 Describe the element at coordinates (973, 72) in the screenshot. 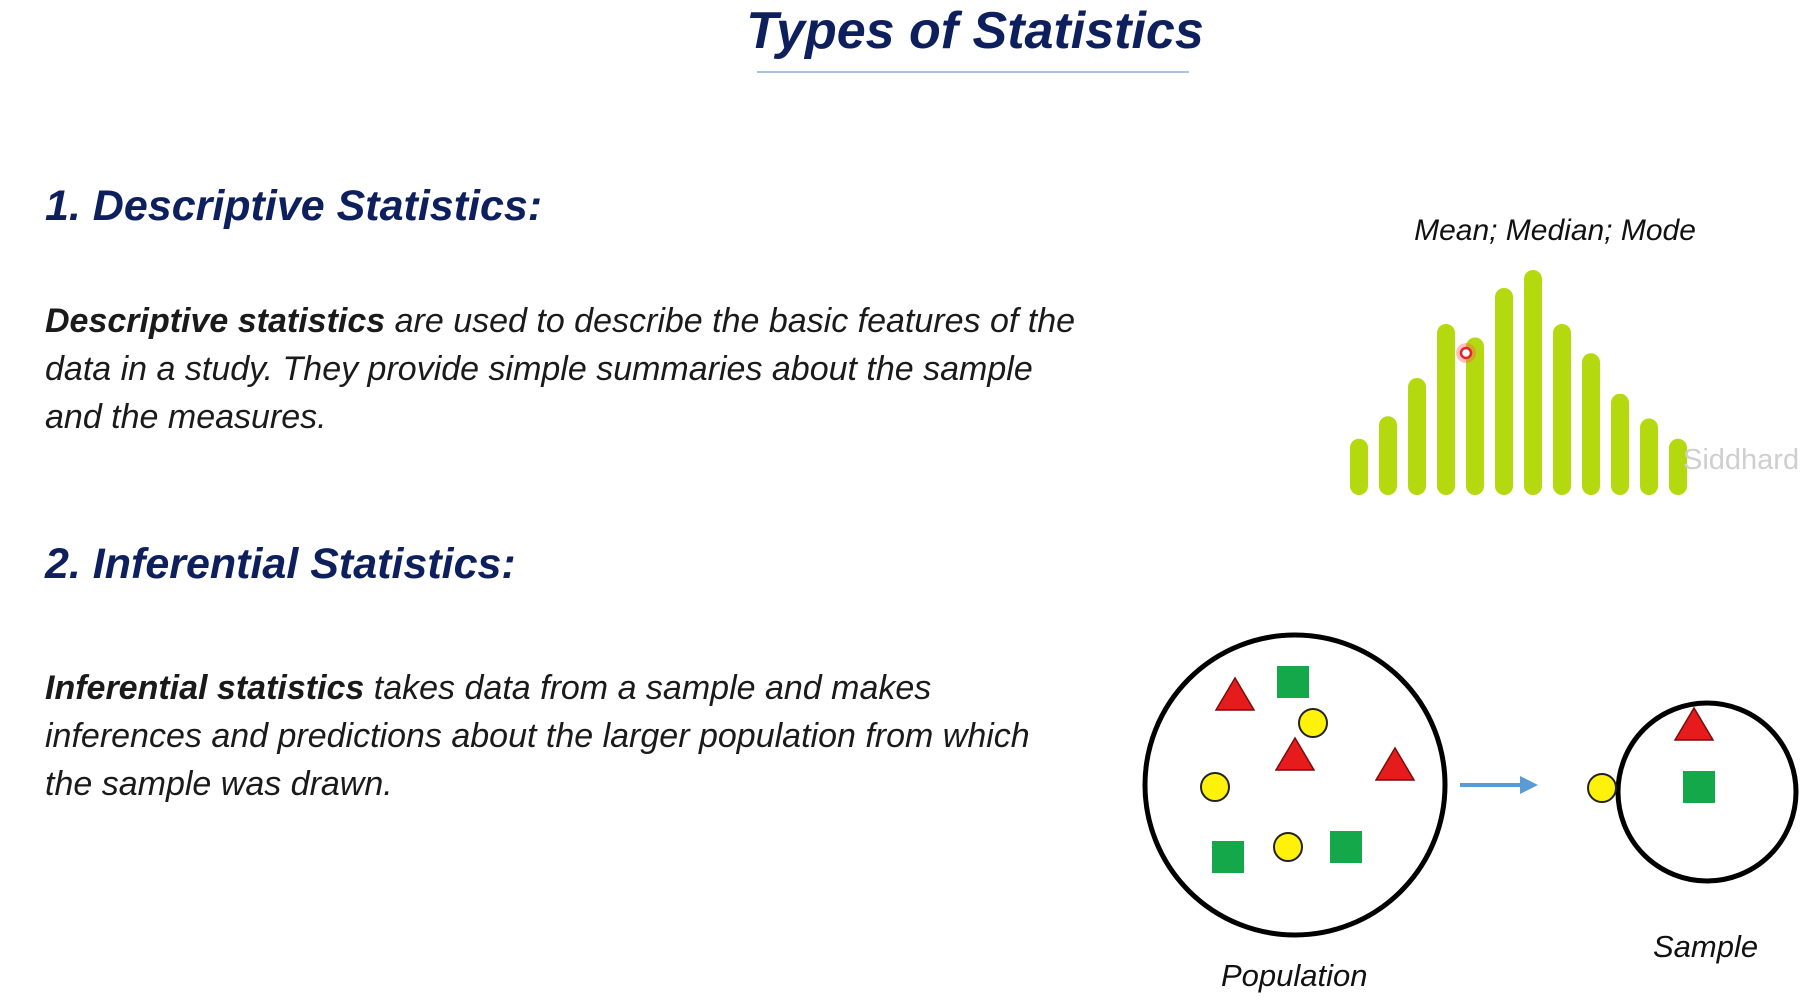

I see `title-underline` at that location.